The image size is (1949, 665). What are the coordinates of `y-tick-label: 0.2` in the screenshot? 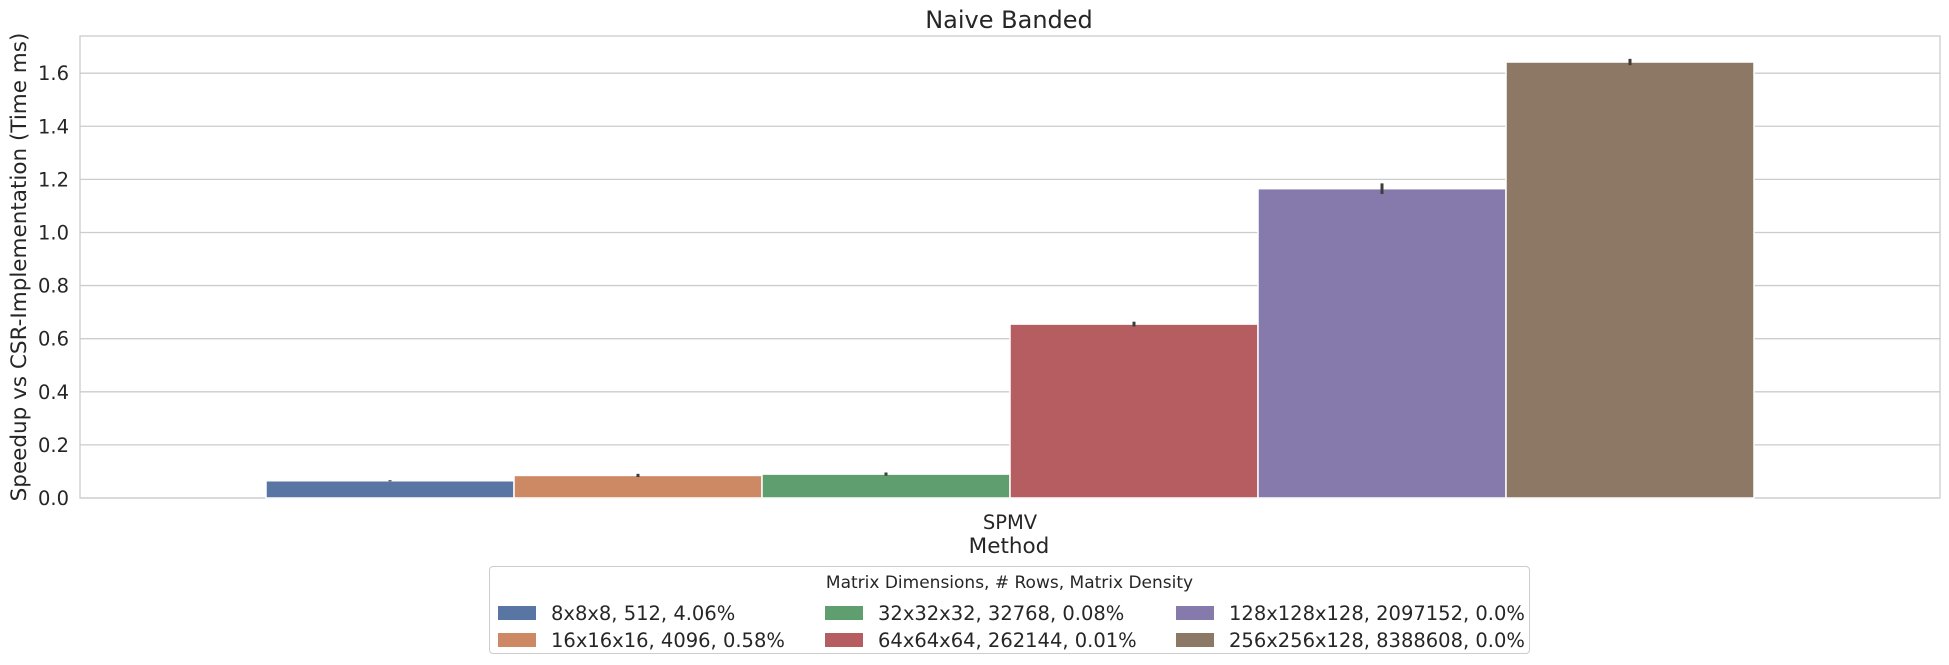 It's located at (53, 445).